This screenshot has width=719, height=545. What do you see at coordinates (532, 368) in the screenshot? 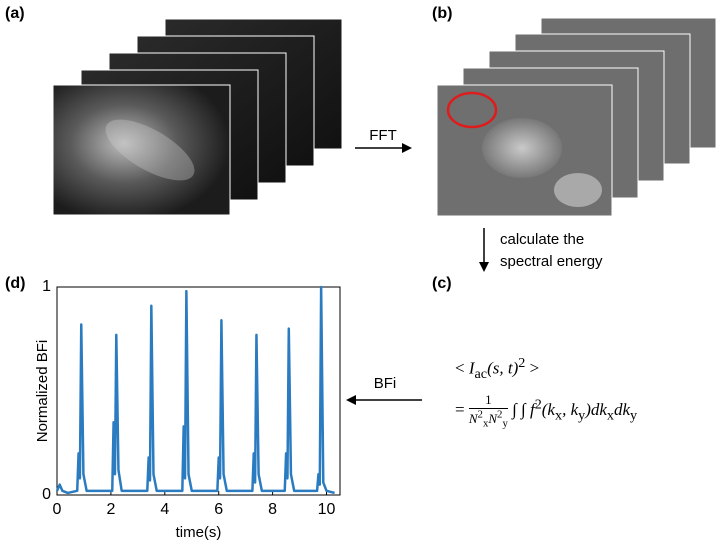
I see `formula-part: >` at bounding box center [532, 368].